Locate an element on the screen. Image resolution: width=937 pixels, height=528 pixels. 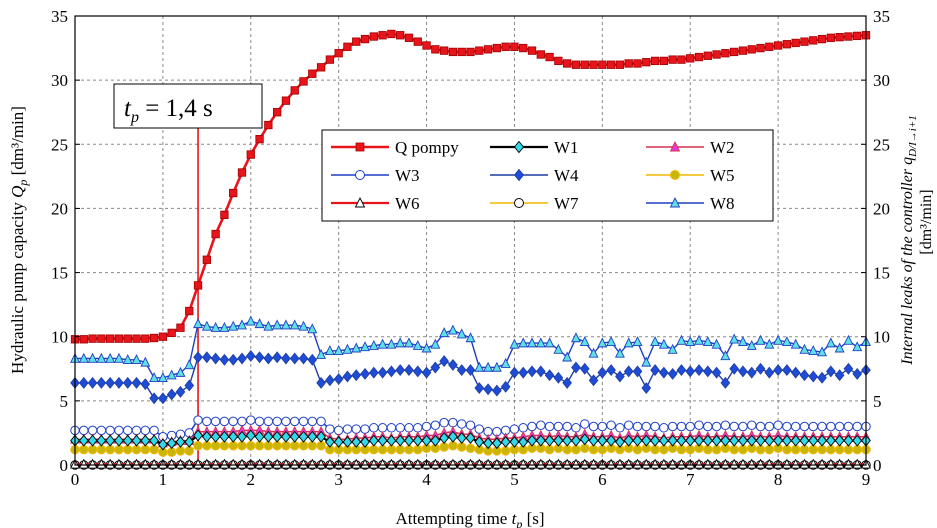
legend-item: Q pompy is located at coordinates (395, 147).